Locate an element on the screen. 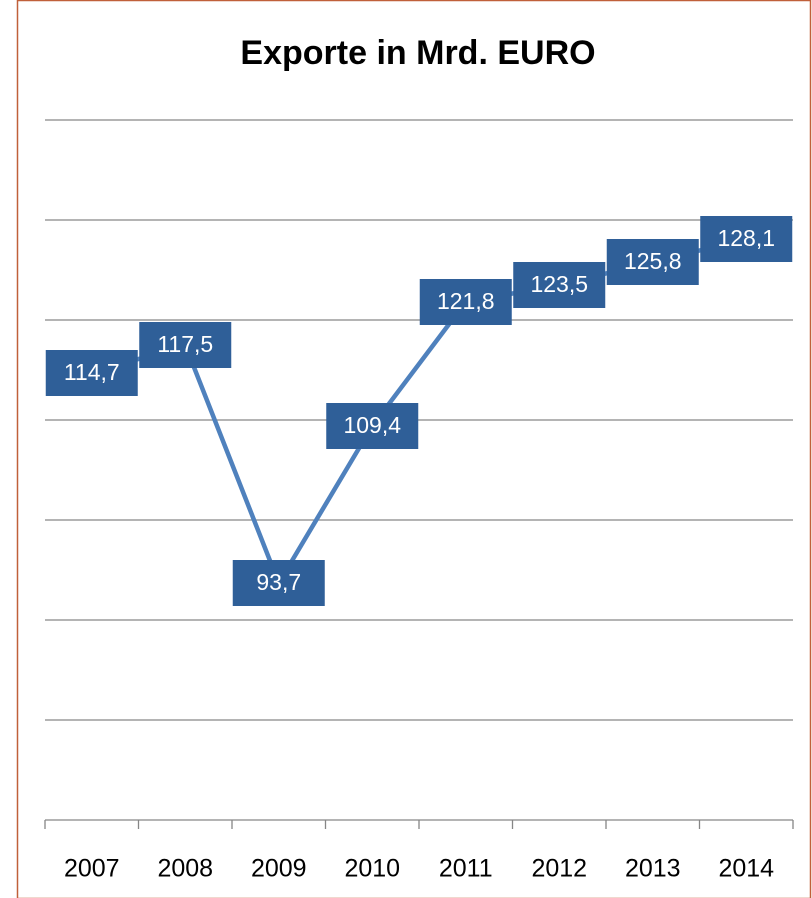 The height and width of the screenshot is (898, 812). x-tick-label: 2013 is located at coordinates (653, 869).